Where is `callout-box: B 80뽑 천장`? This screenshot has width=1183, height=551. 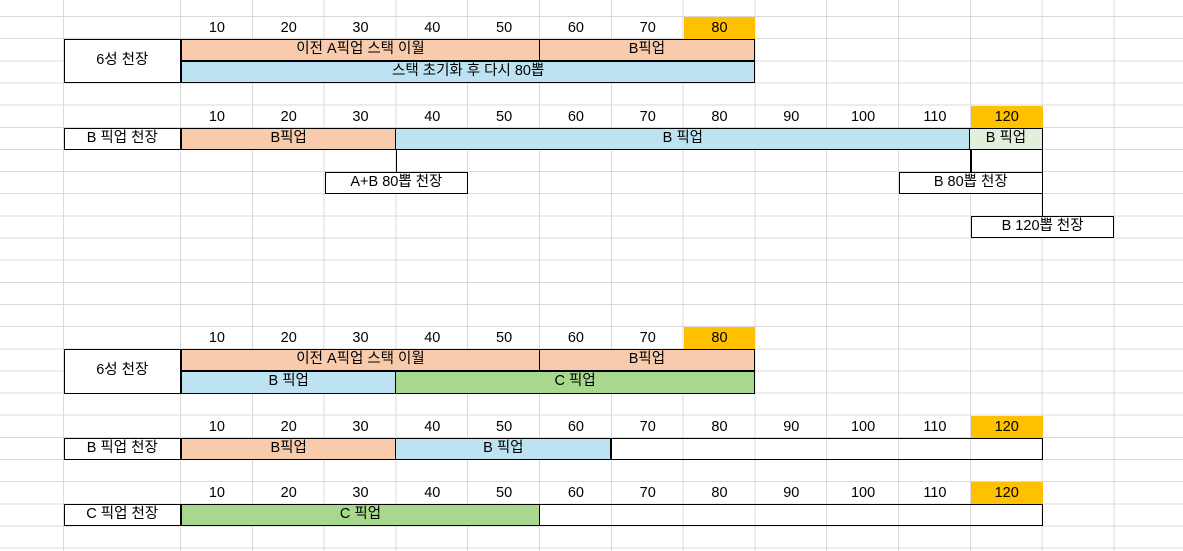 callout-box: B 80뽑 천장 is located at coordinates (971, 183).